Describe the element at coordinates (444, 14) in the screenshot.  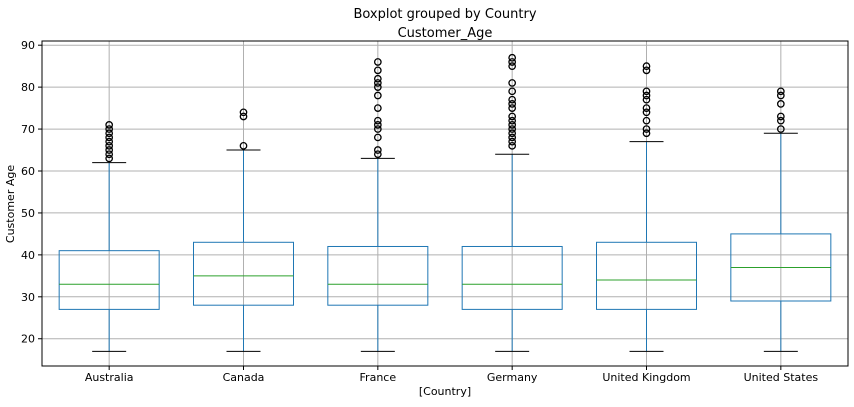
I see `chart-suptitle: Boxplot grouped by Country` at that location.